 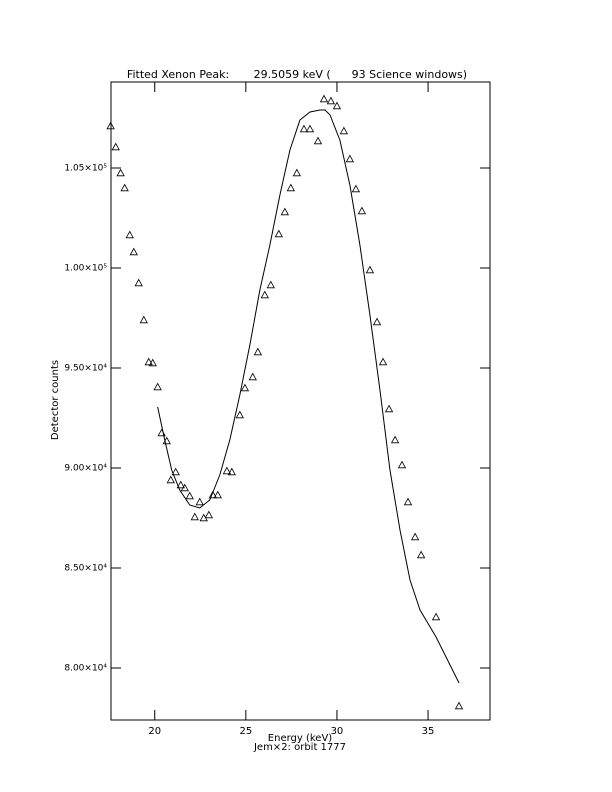 I want to click on y-tick-label: 1.00×10⁵, so click(x=85, y=269).